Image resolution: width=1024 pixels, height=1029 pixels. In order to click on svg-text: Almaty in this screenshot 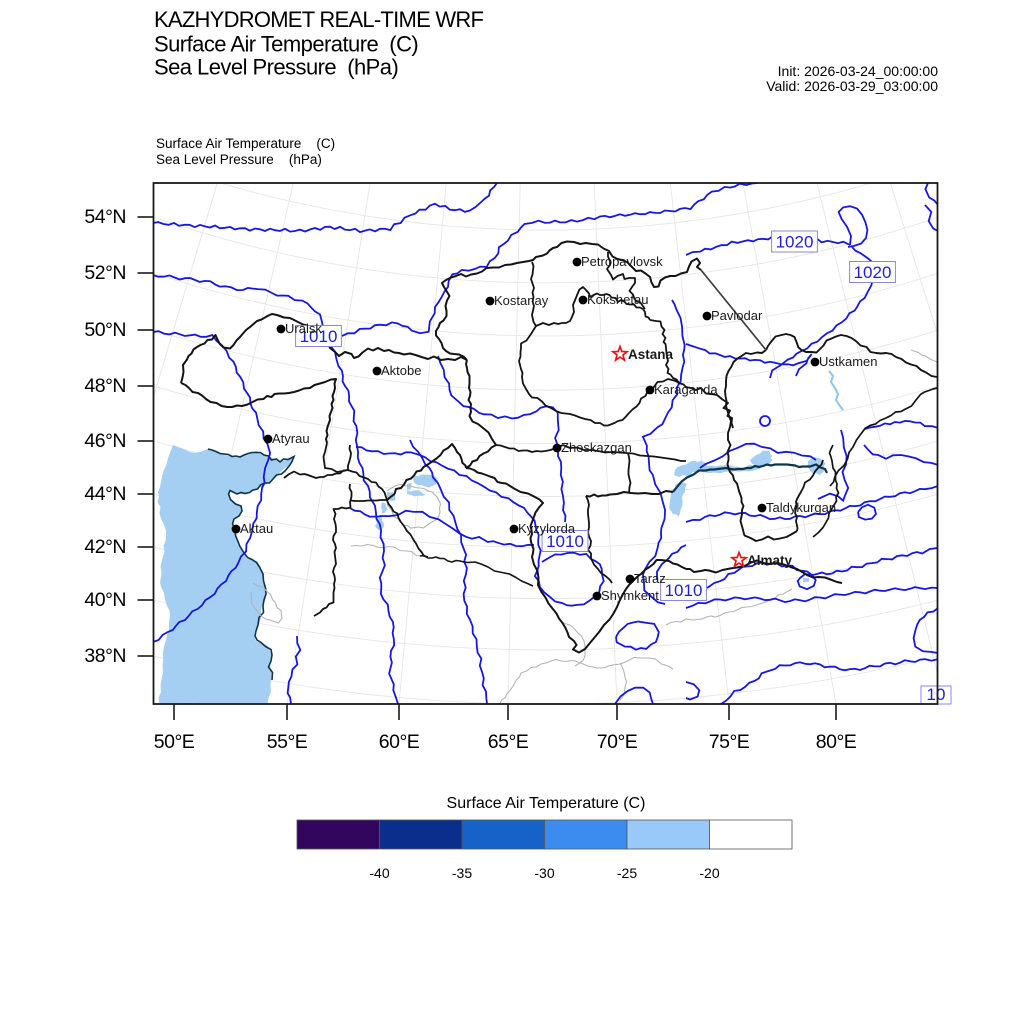, I will do `click(770, 560)`.